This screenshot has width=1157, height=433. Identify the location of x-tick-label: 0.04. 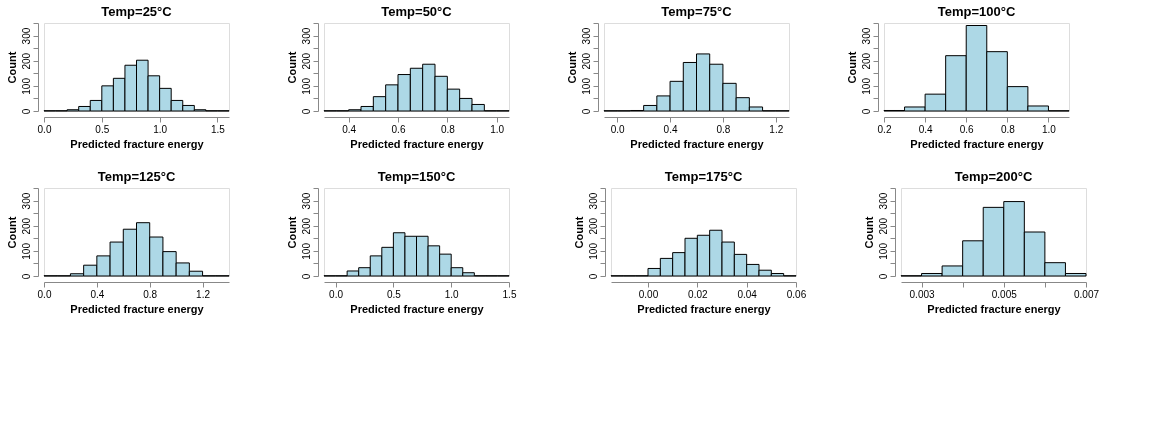
(747, 294).